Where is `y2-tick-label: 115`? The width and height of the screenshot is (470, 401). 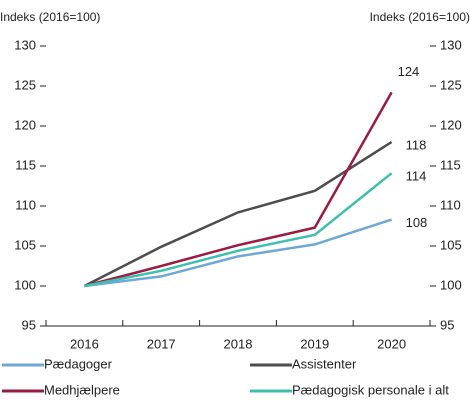 y2-tick-label: 115 is located at coordinates (450, 164).